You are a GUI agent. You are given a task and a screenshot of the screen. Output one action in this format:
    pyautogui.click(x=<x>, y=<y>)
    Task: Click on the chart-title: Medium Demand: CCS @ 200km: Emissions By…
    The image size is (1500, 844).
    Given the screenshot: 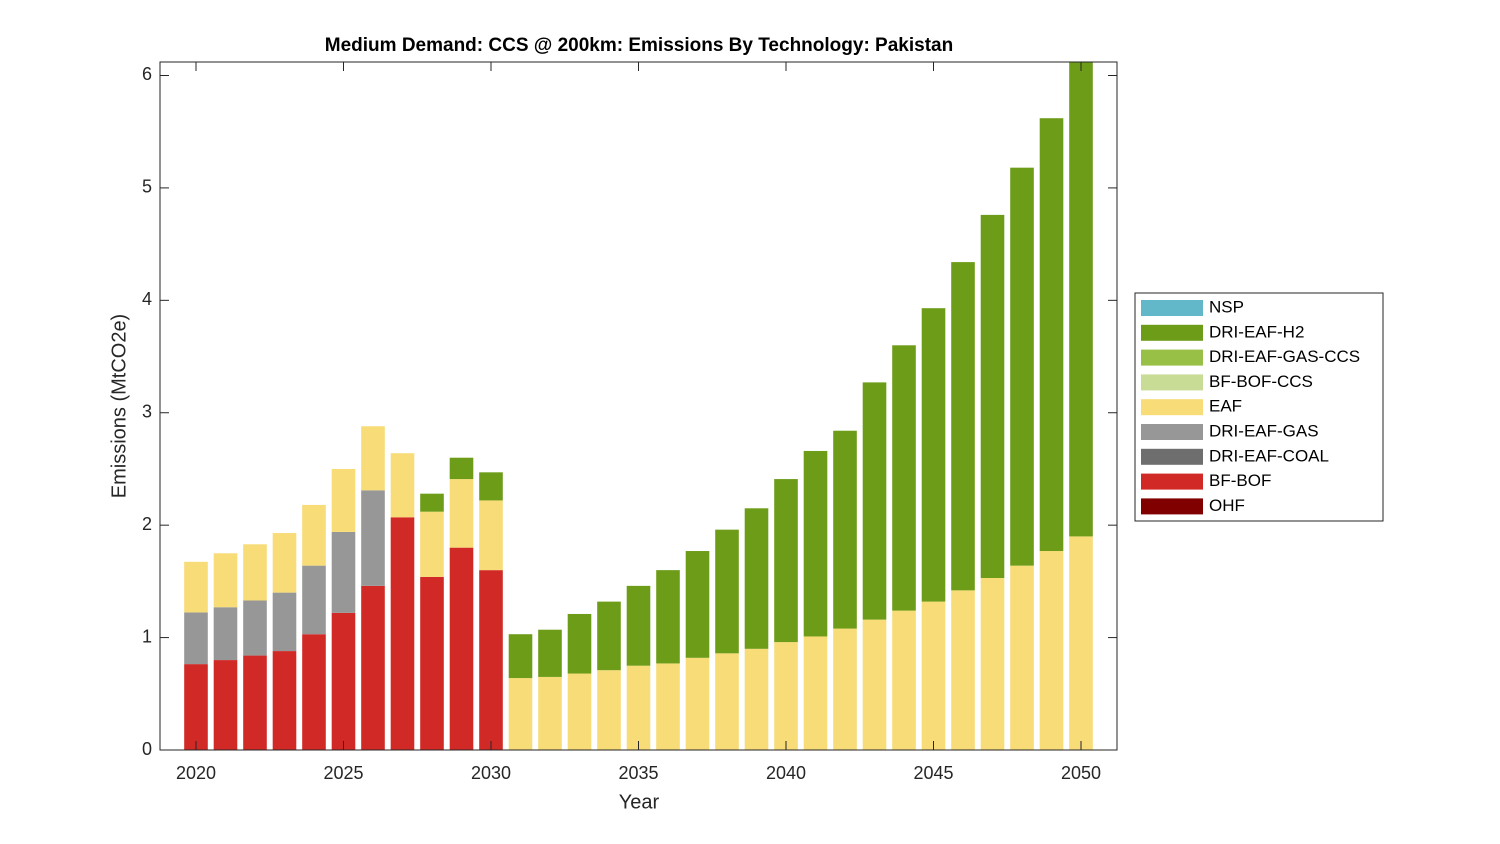 What is the action you would take?
    pyautogui.click(x=639, y=45)
    